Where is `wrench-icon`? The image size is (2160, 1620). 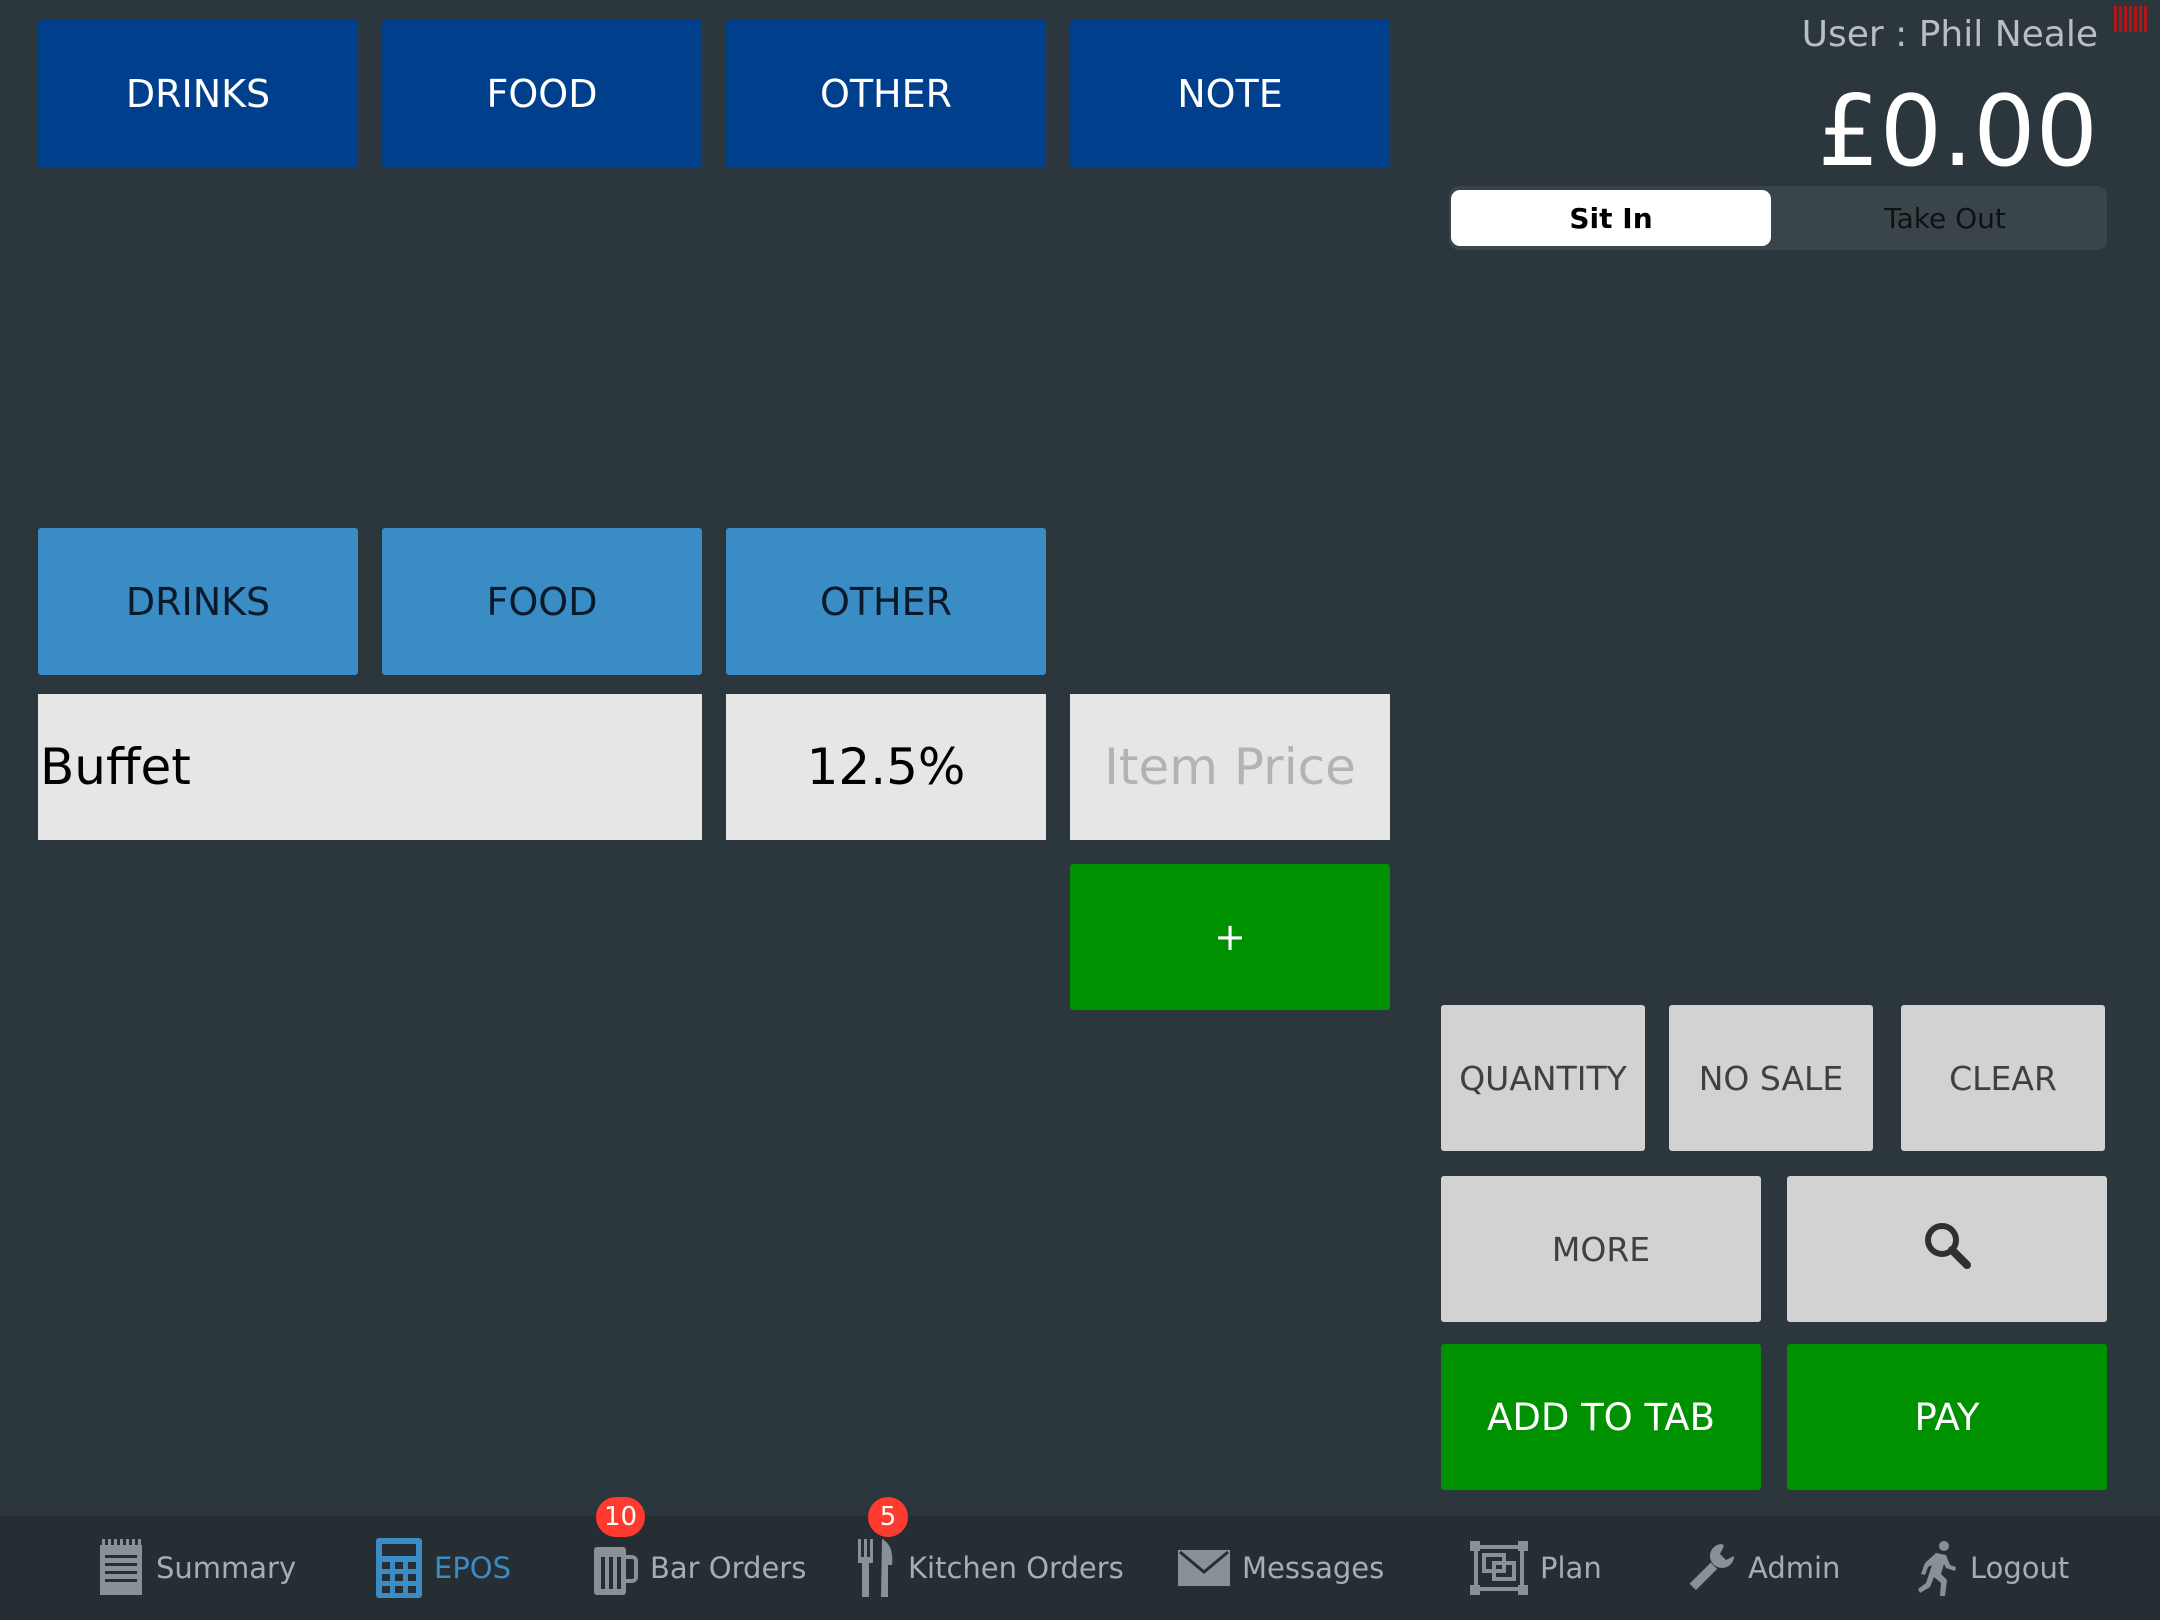
wrench-icon is located at coordinates (1712, 1568).